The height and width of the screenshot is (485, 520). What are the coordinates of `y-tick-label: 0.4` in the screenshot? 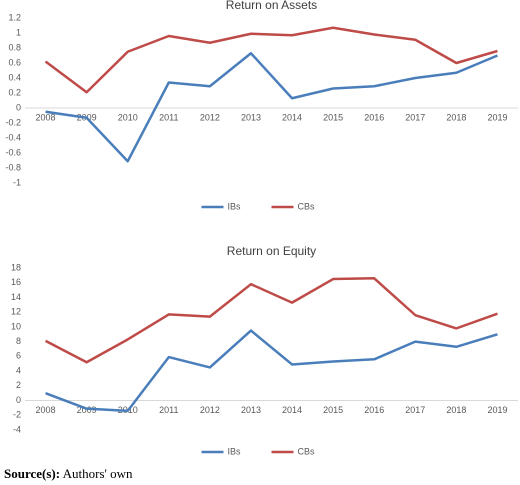 It's located at (14, 77).